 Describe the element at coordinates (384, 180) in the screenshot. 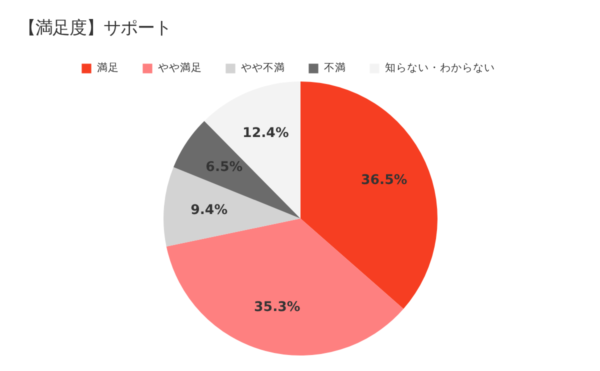

I see `data-label: 36.5%` at that location.